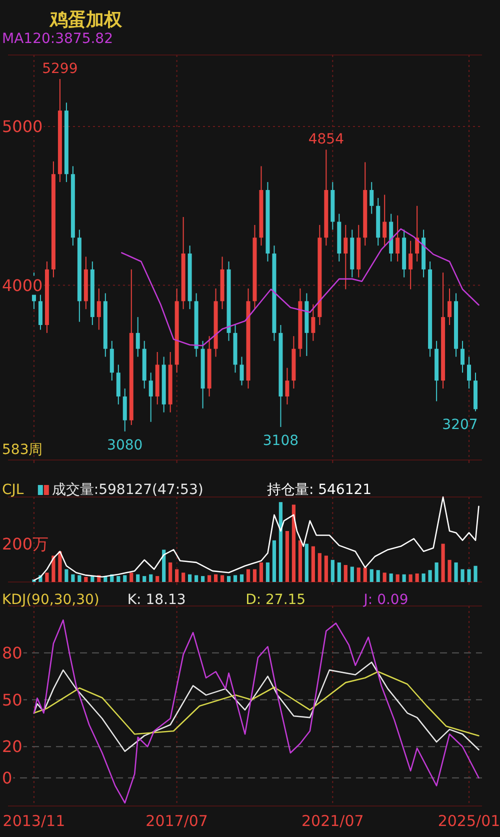 The width and height of the screenshot is (500, 837). Describe the element at coordinates (460, 425) in the screenshot. I see `annotation: 3207` at that location.